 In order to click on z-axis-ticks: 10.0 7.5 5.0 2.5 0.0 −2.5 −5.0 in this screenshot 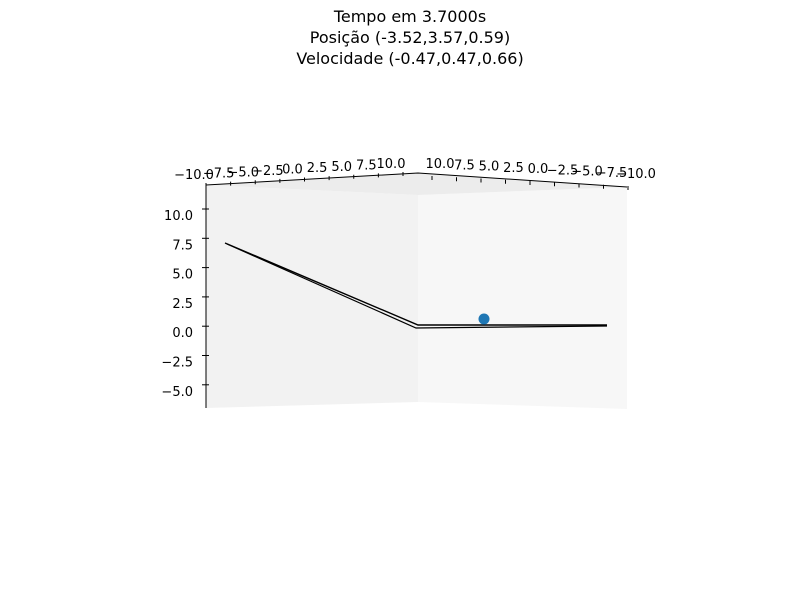, I will do `click(185, 304)`.